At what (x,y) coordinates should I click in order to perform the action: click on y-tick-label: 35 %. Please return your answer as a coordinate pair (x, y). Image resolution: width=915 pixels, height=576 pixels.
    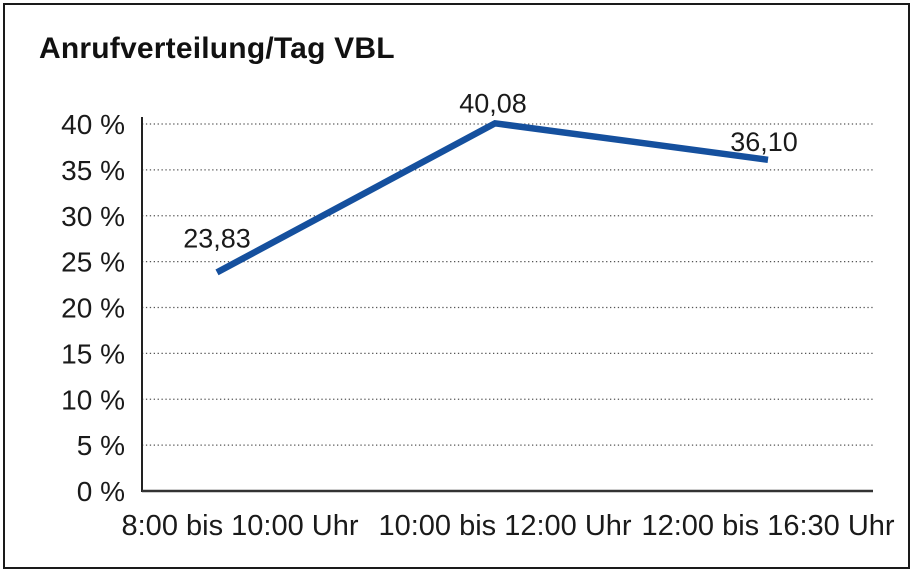
    Looking at the image, I should click on (93, 170).